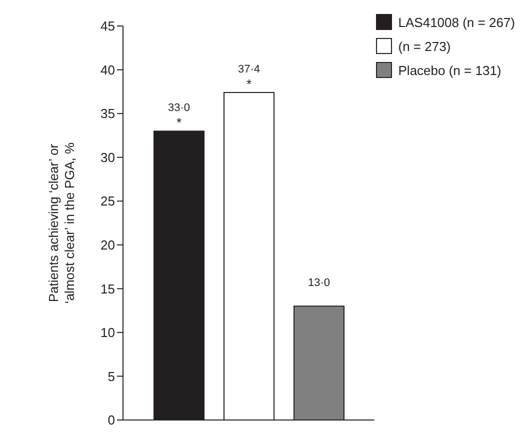  What do you see at coordinates (107, 114) in the screenshot?
I see `y-tick-label: 35` at bounding box center [107, 114].